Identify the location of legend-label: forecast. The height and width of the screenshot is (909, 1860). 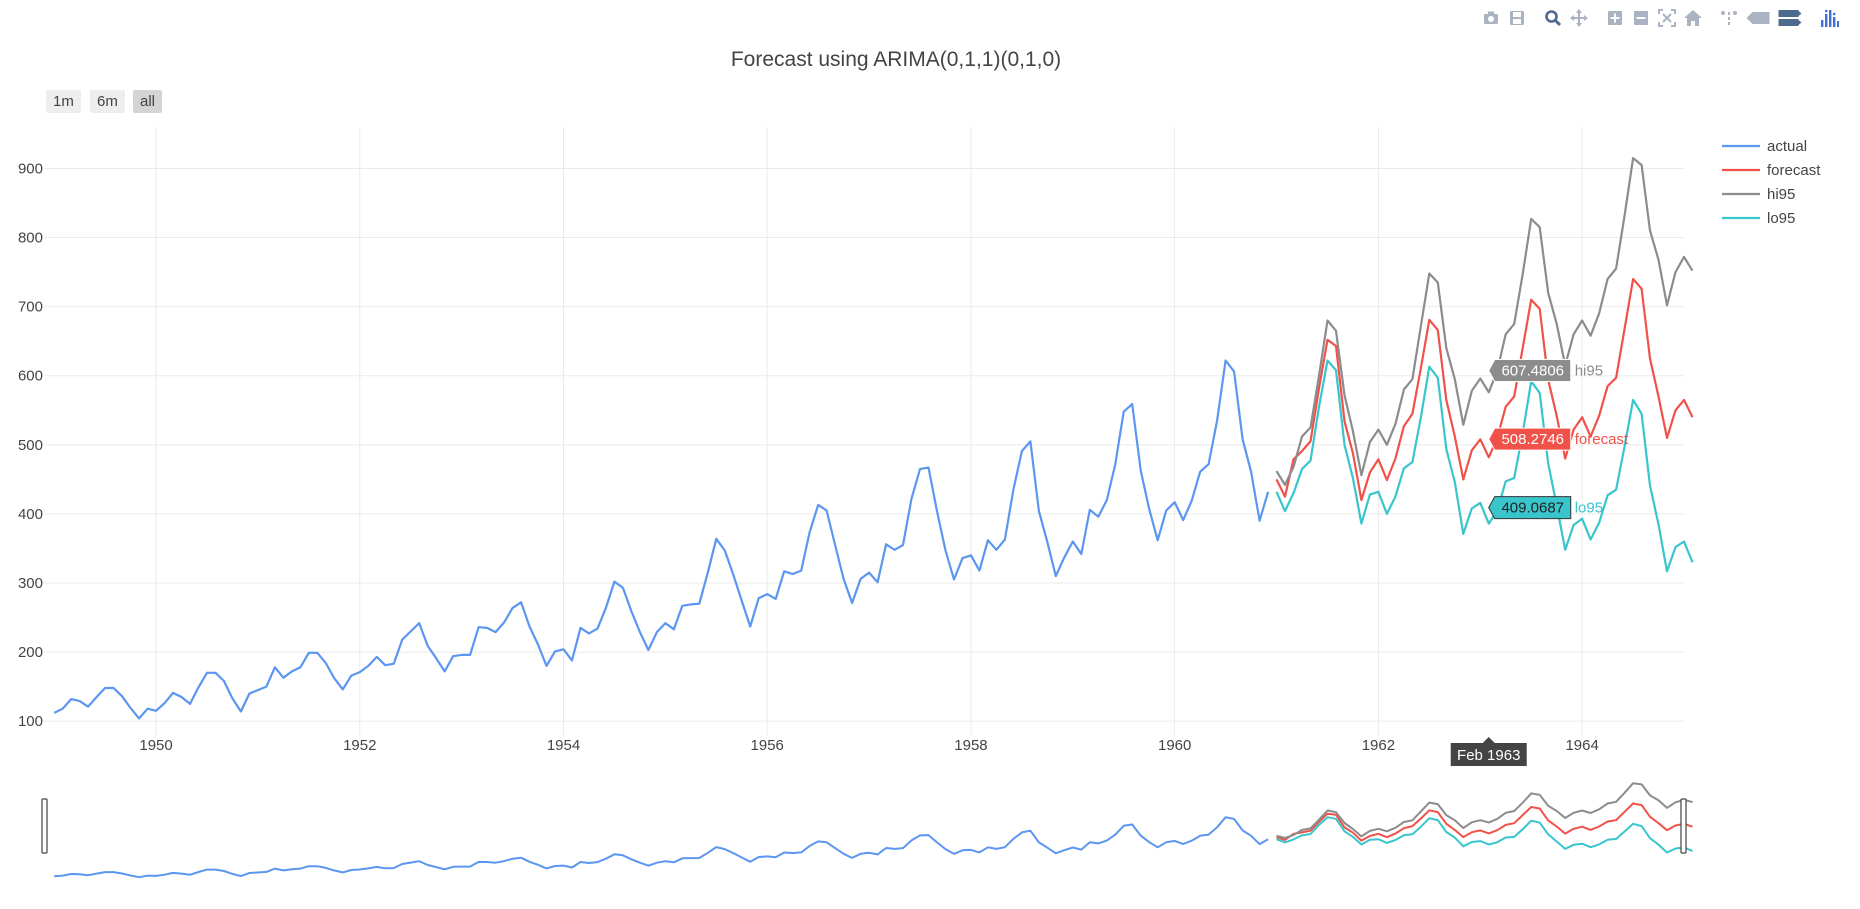
(1794, 170).